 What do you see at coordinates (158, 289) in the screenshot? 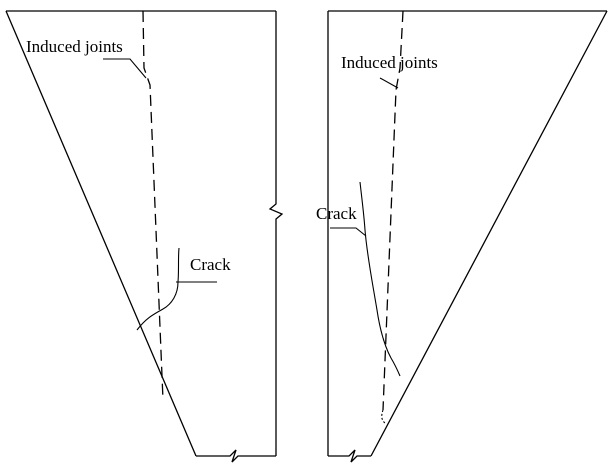
I see `left-crack-line` at bounding box center [158, 289].